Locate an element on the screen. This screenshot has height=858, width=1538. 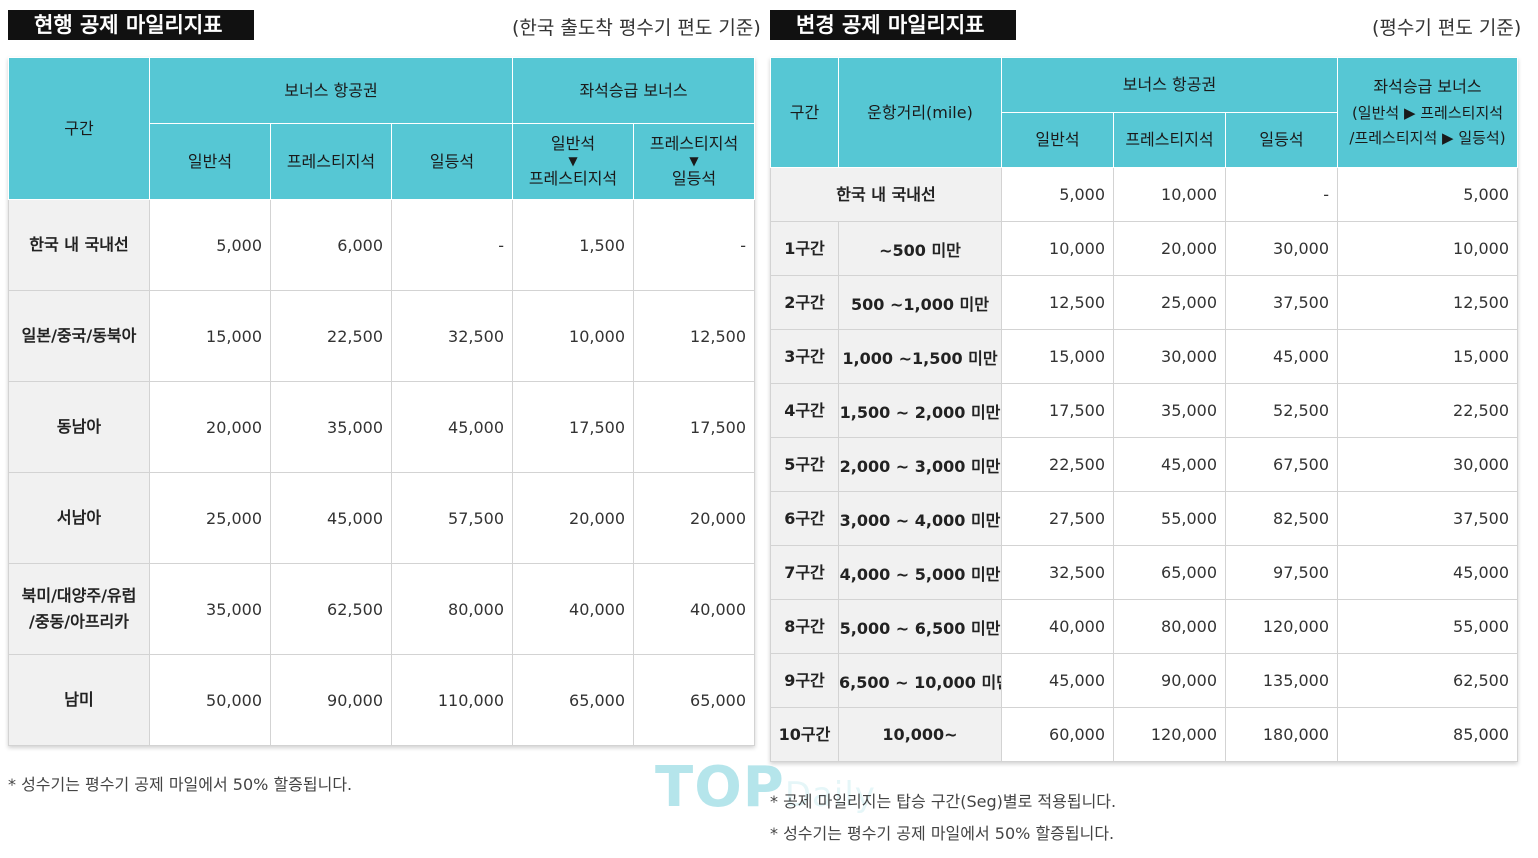
cell-value: 37,500 is located at coordinates (1281, 302).